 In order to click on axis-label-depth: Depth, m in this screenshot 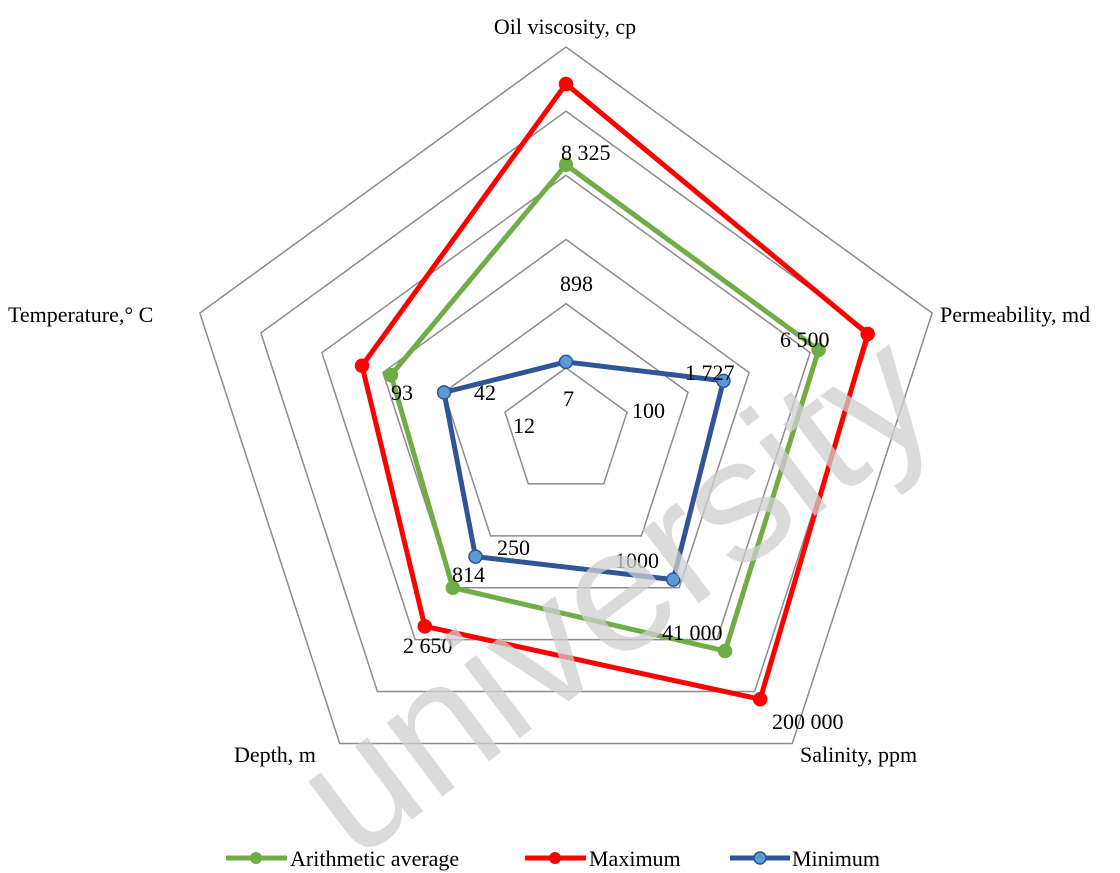, I will do `click(275, 754)`.